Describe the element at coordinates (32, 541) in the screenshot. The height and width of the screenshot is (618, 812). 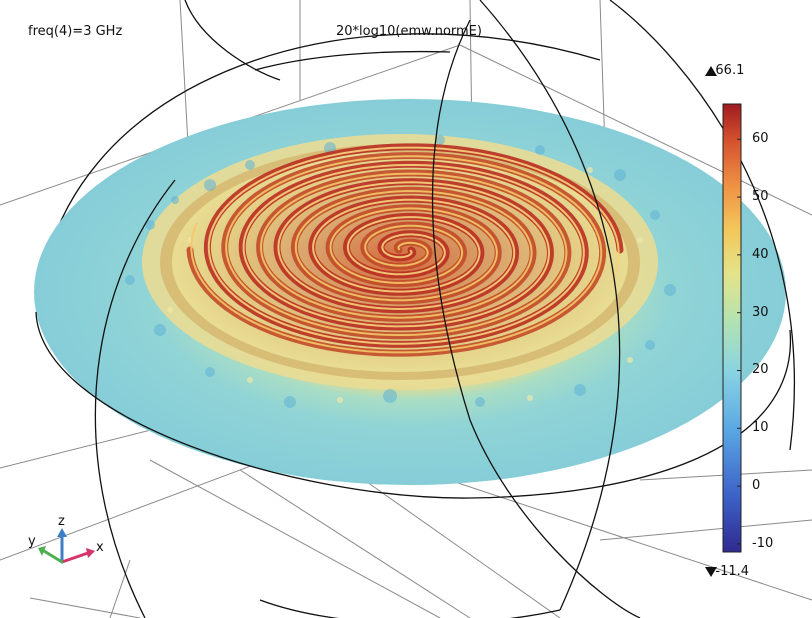
I see `y-axis-label: y` at that location.